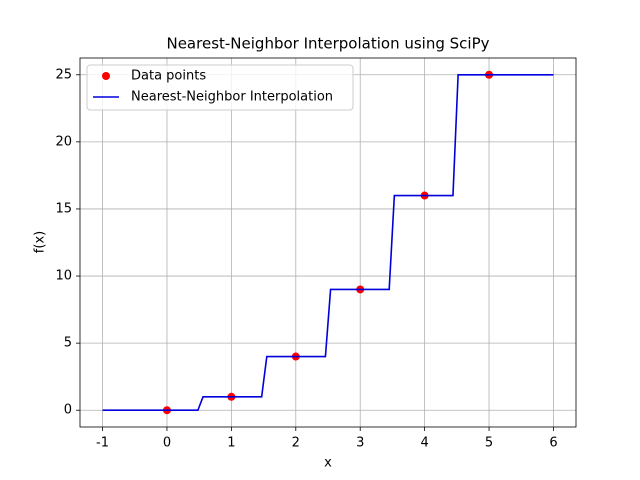 The width and height of the screenshot is (640, 480). What do you see at coordinates (63, 208) in the screenshot?
I see `y-tick-label: 15` at bounding box center [63, 208].